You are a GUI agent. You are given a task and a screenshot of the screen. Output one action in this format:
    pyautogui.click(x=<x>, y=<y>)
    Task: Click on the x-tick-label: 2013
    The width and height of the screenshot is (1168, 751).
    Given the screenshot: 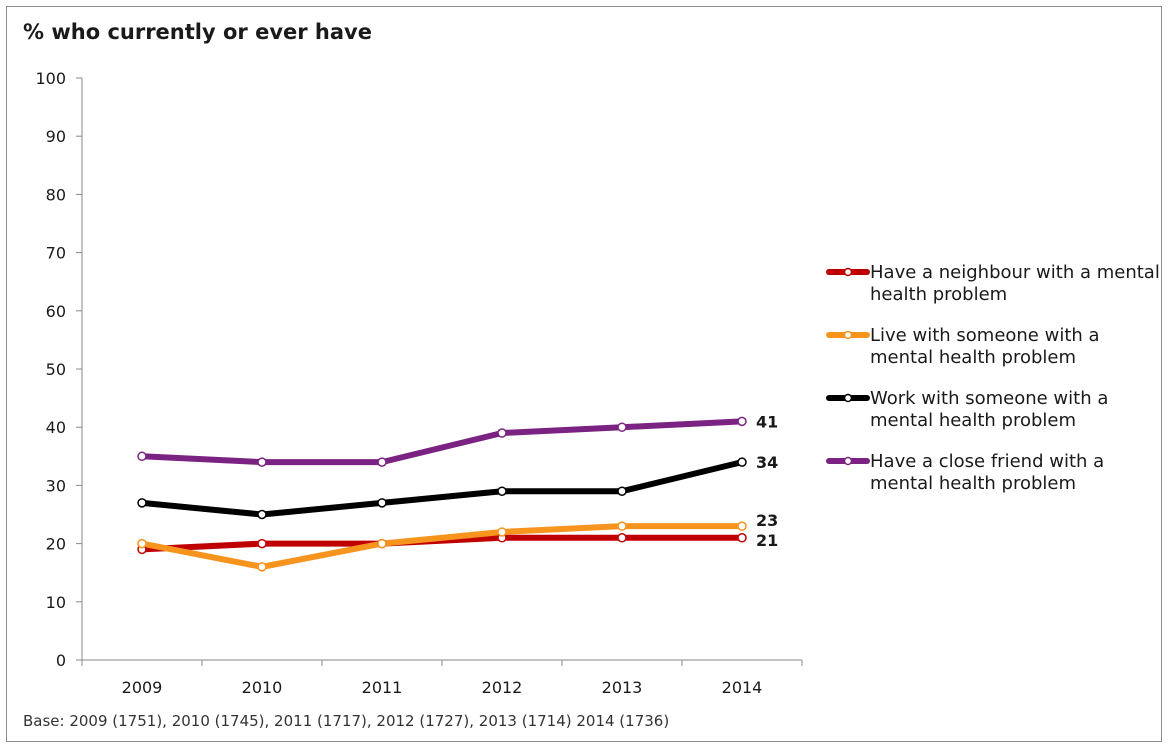 What is the action you would take?
    pyautogui.click(x=622, y=687)
    